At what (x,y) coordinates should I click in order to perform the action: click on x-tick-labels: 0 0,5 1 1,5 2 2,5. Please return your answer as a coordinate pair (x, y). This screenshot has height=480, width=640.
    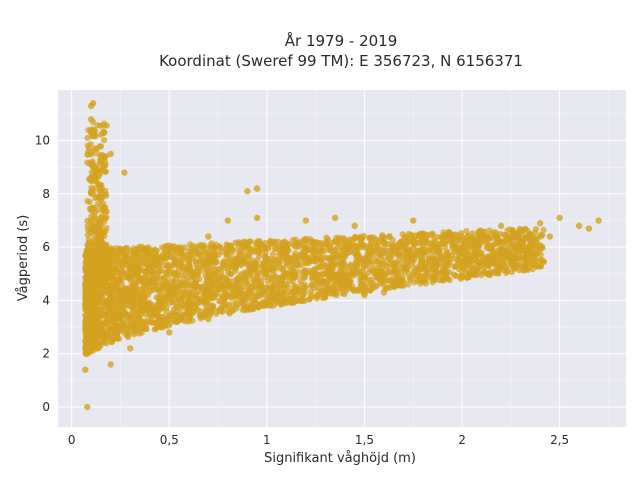
    Looking at the image, I should click on (318, 440).